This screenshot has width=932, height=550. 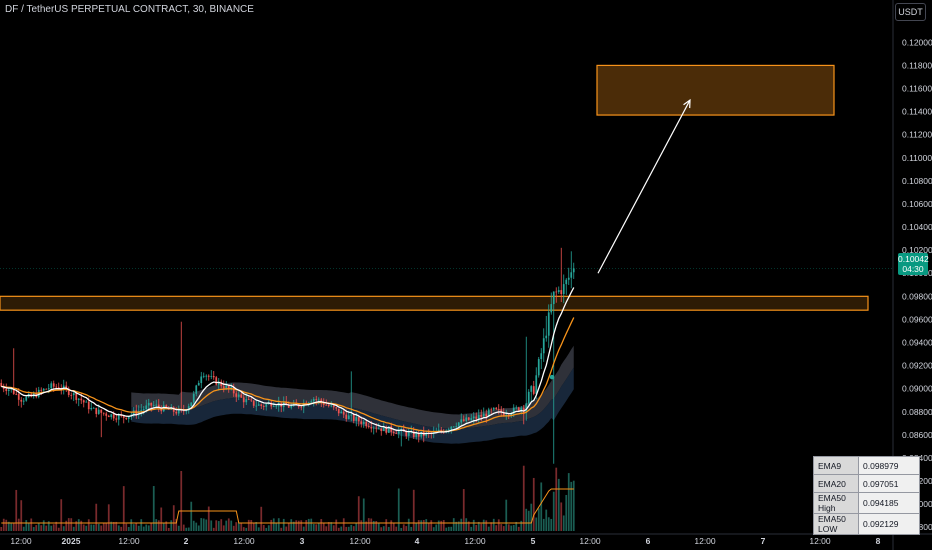 I want to click on last-price-tag: 0.10042 04:30, so click(x=913, y=264).